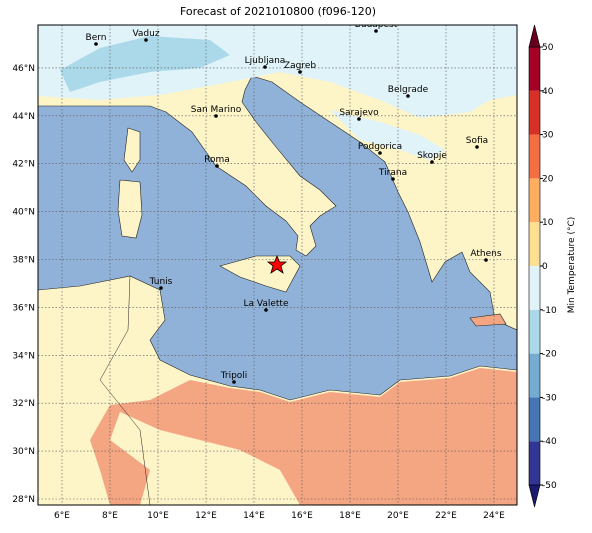  Describe the element at coordinates (494, 516) in the screenshot. I see `x-tick-label: 24°E` at that location.